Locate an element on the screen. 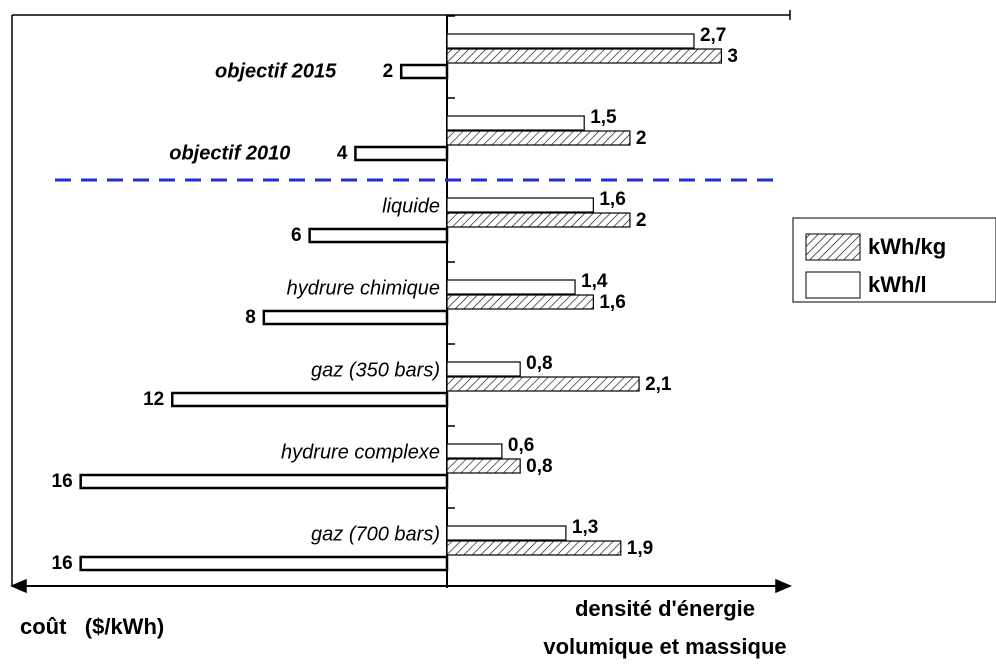 The height and width of the screenshot is (668, 996). value-label: 1,3 is located at coordinates (585, 527).